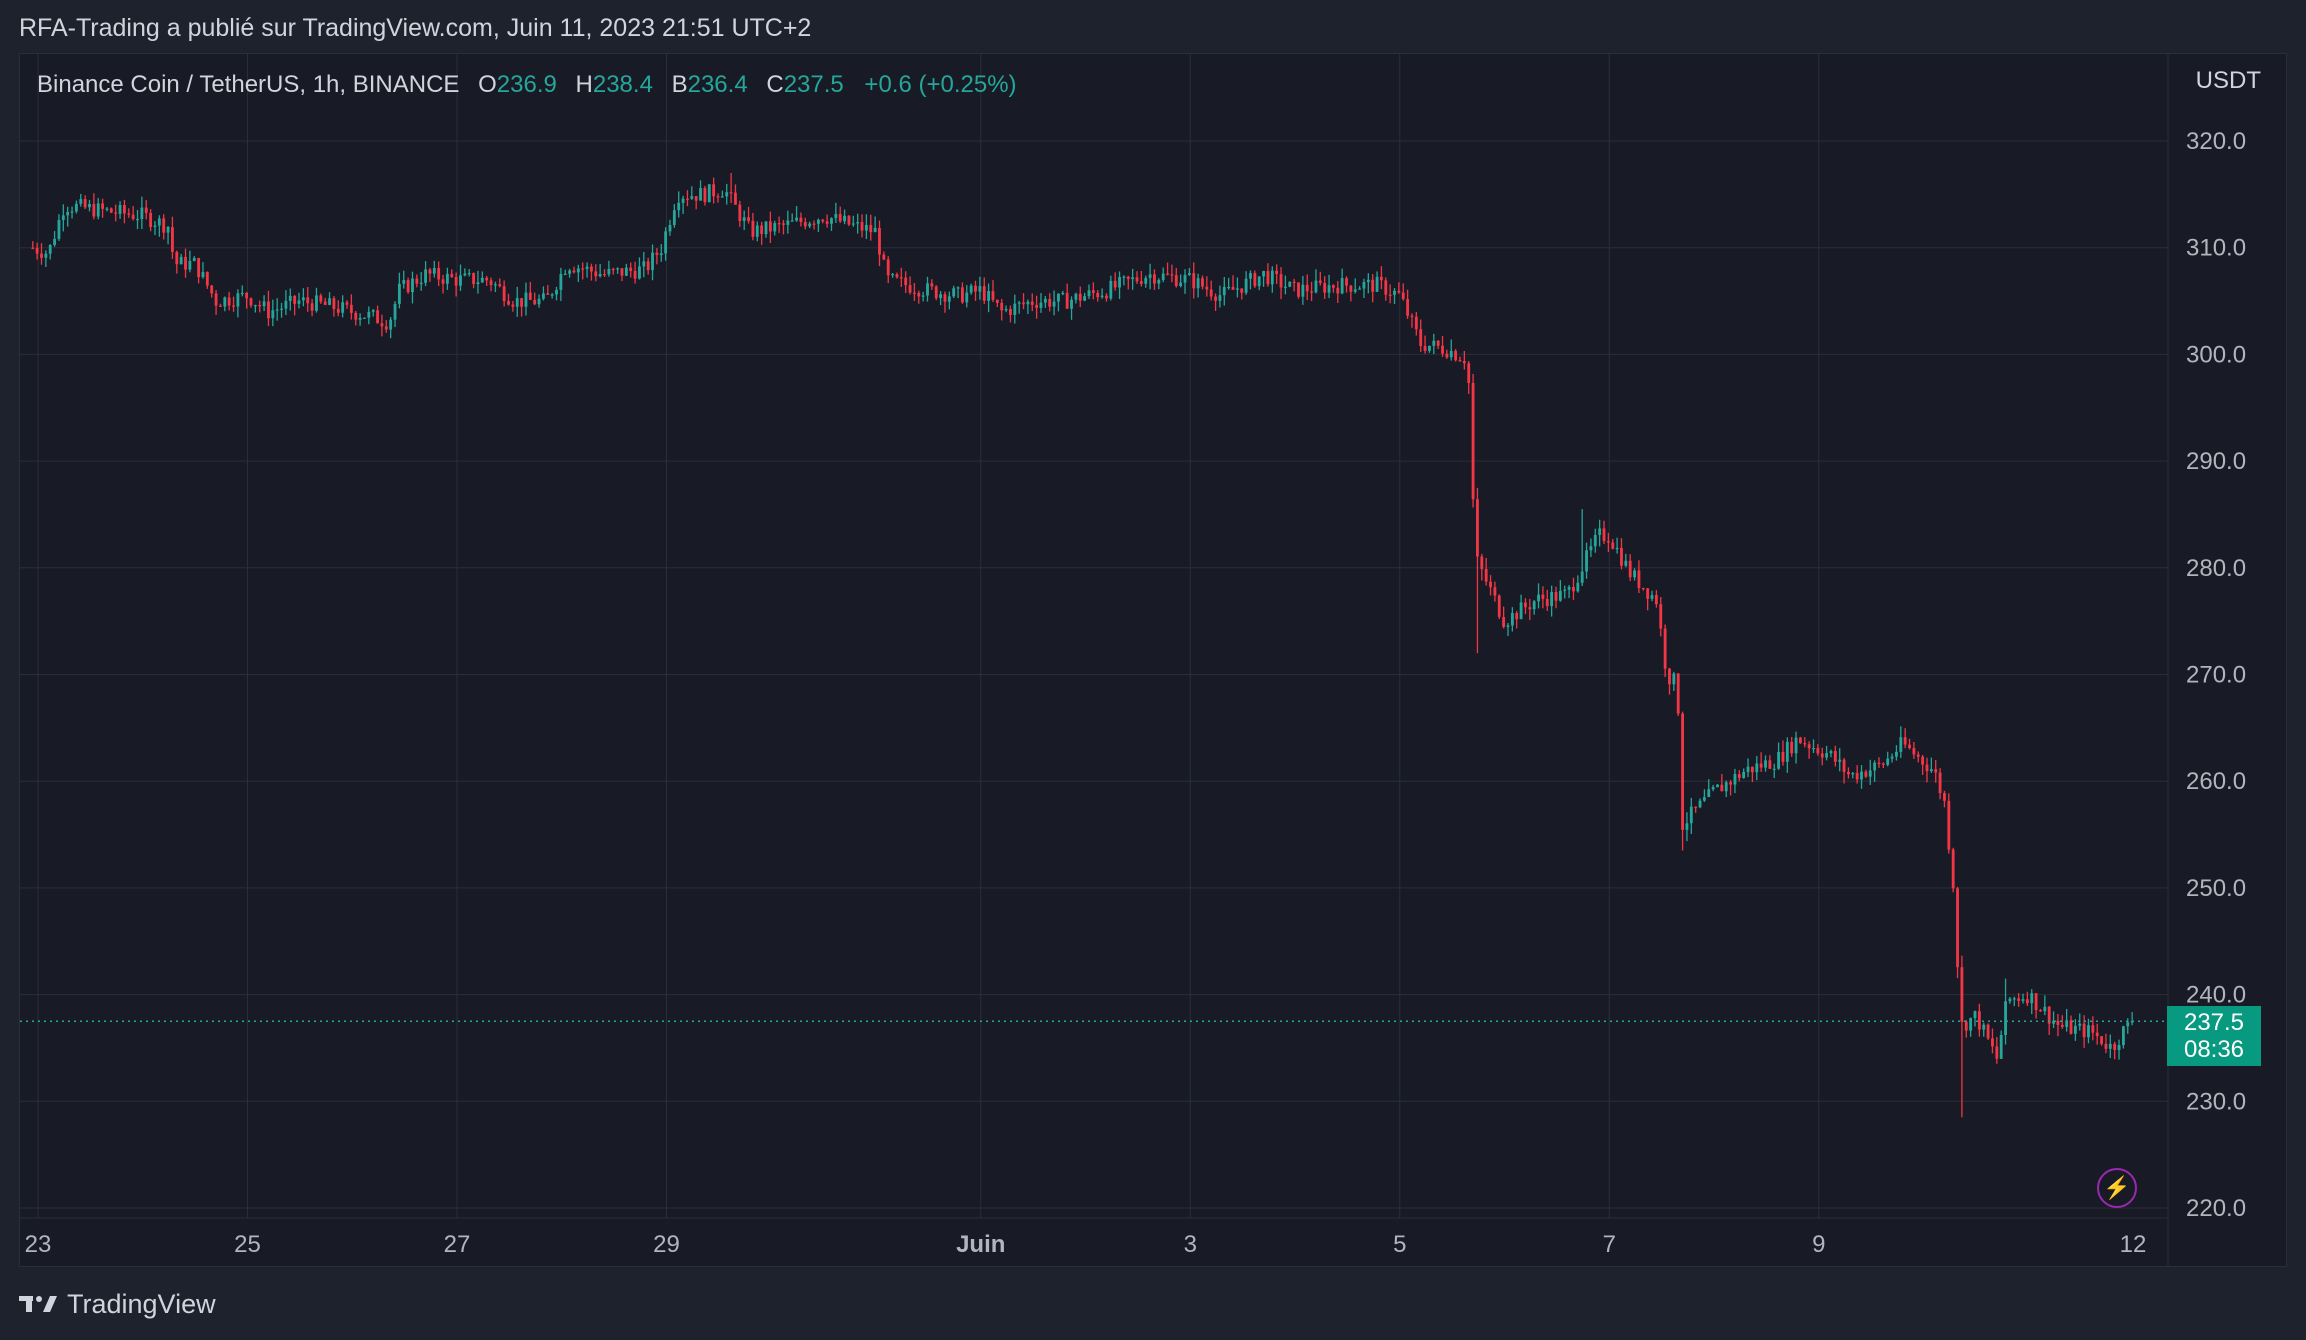  I want to click on x-tick-label: 7, so click(1609, 1244).